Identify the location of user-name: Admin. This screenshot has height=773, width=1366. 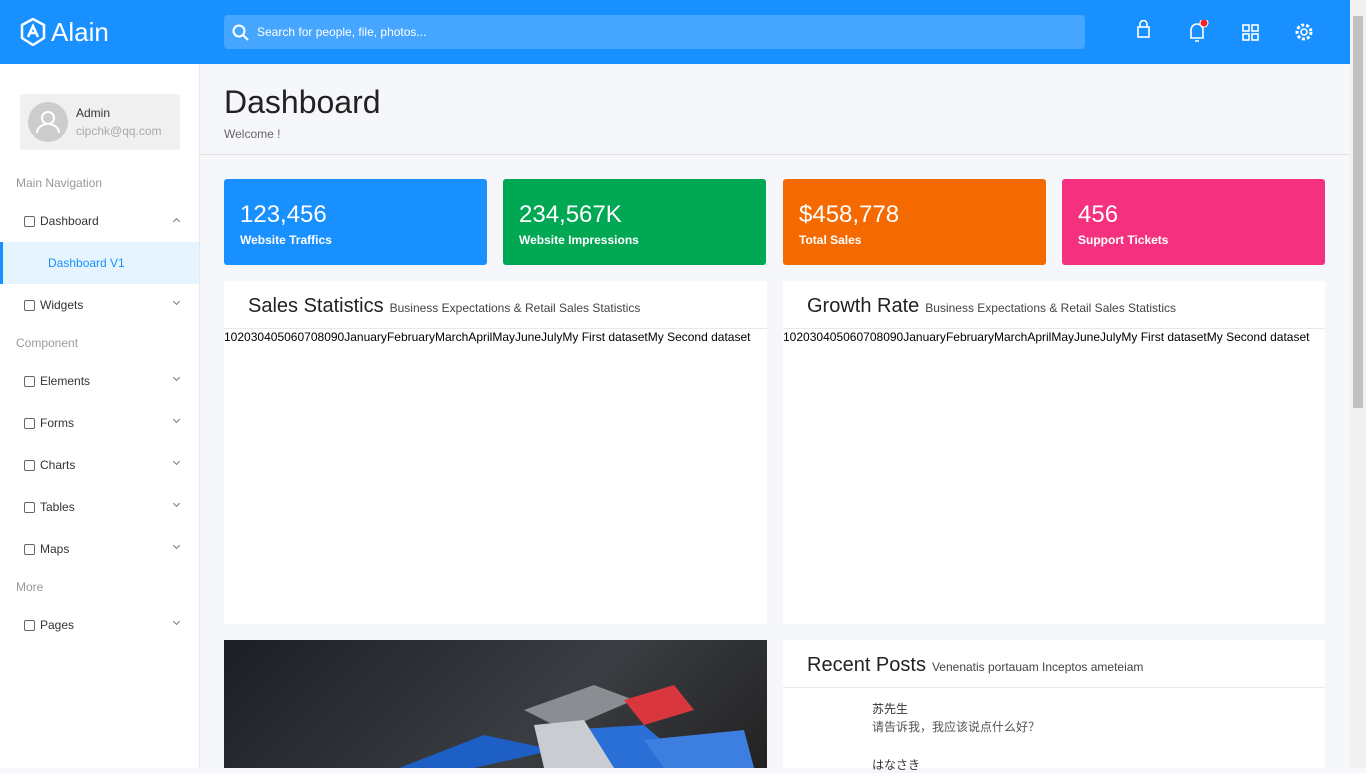
(93, 113).